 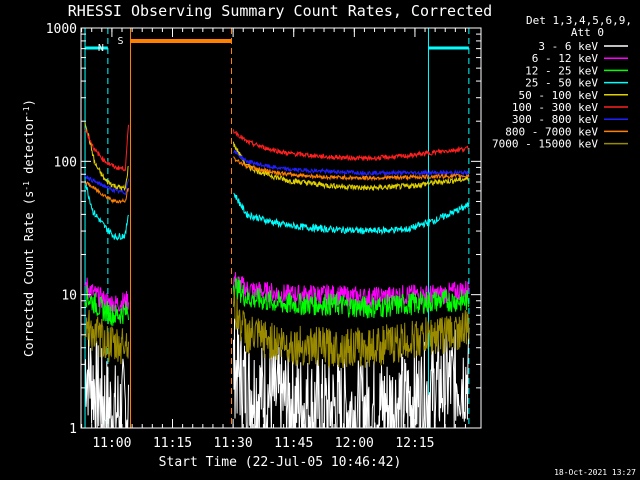 I want to click on x-tick-label-1: 11:15, so click(x=172, y=443).